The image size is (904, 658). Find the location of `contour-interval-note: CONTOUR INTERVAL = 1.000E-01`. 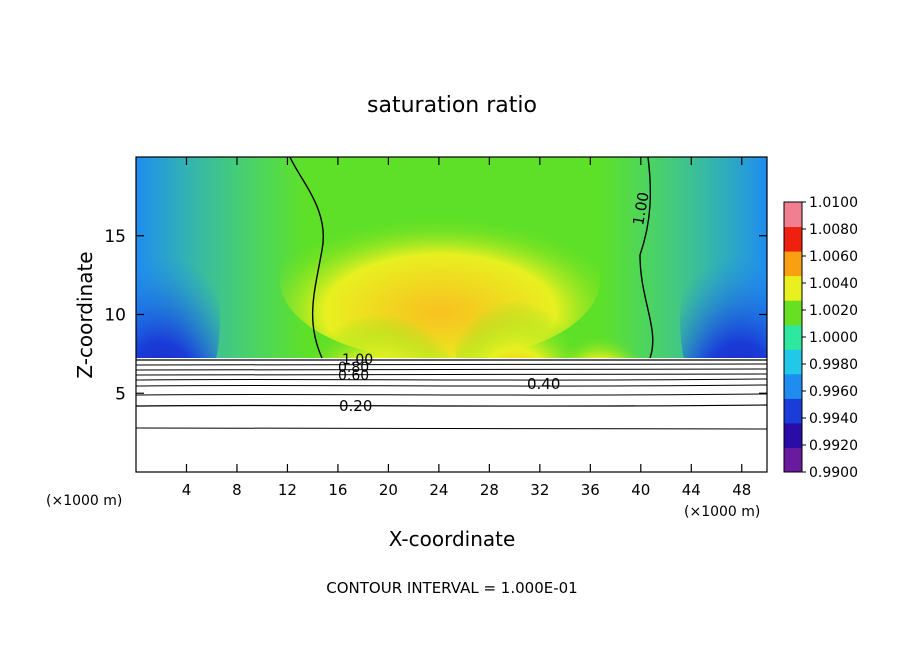

contour-interval-note: CONTOUR INTERVAL = 1.000E-01 is located at coordinates (451, 588).